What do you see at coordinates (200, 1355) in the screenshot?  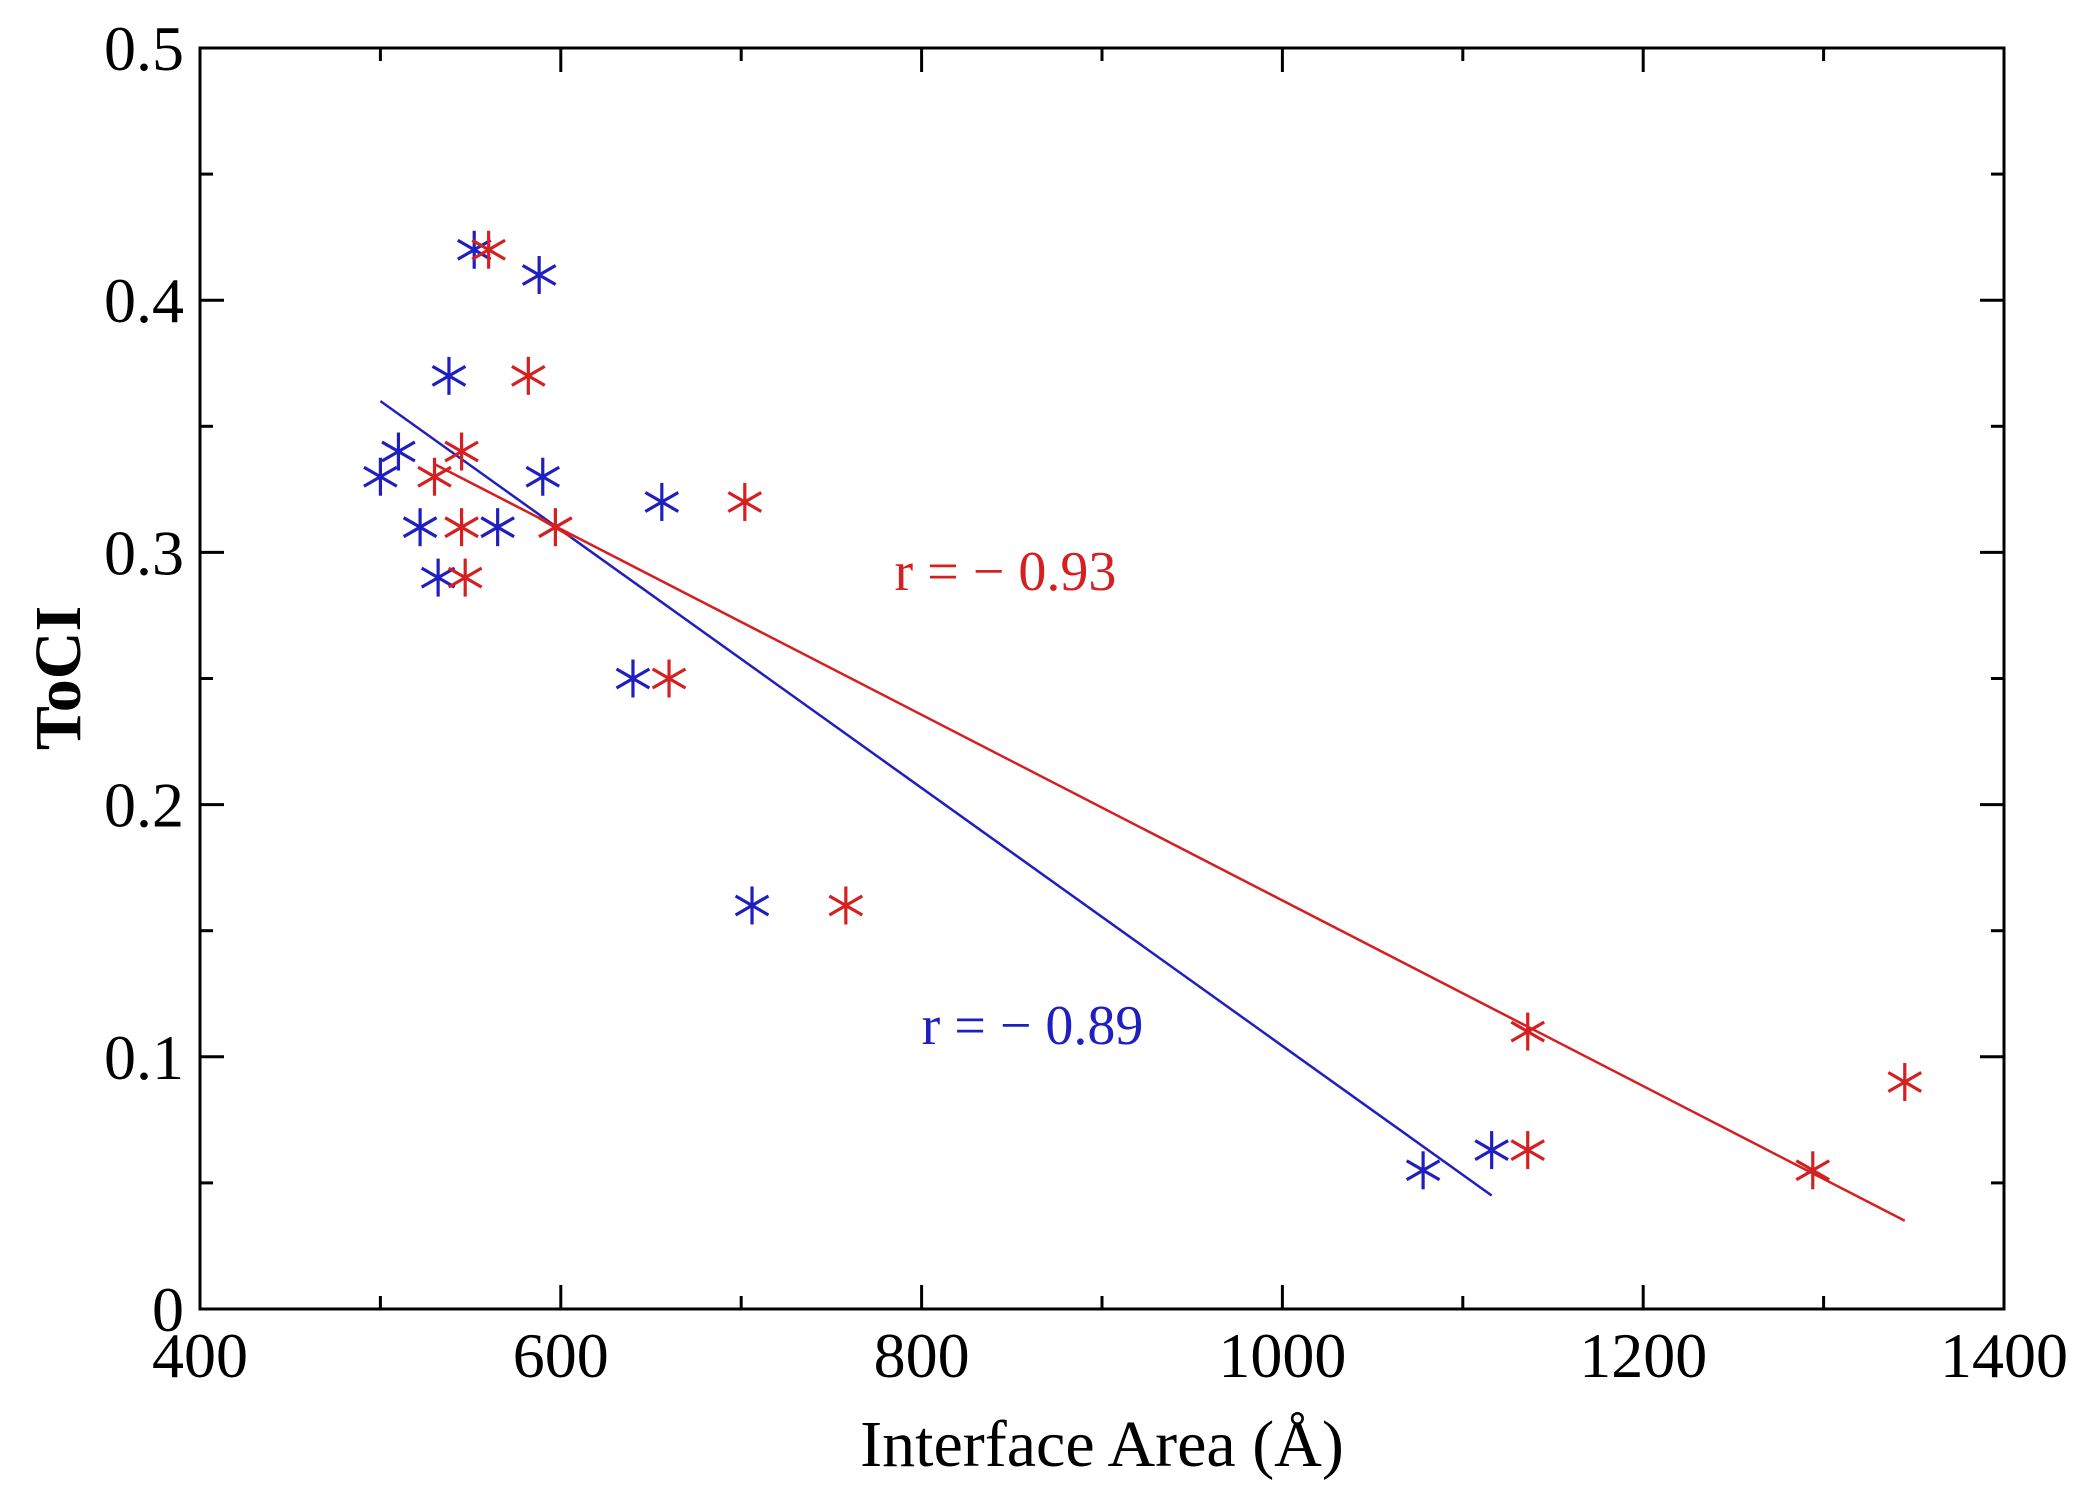 I see `x-tick-label: 400` at bounding box center [200, 1355].